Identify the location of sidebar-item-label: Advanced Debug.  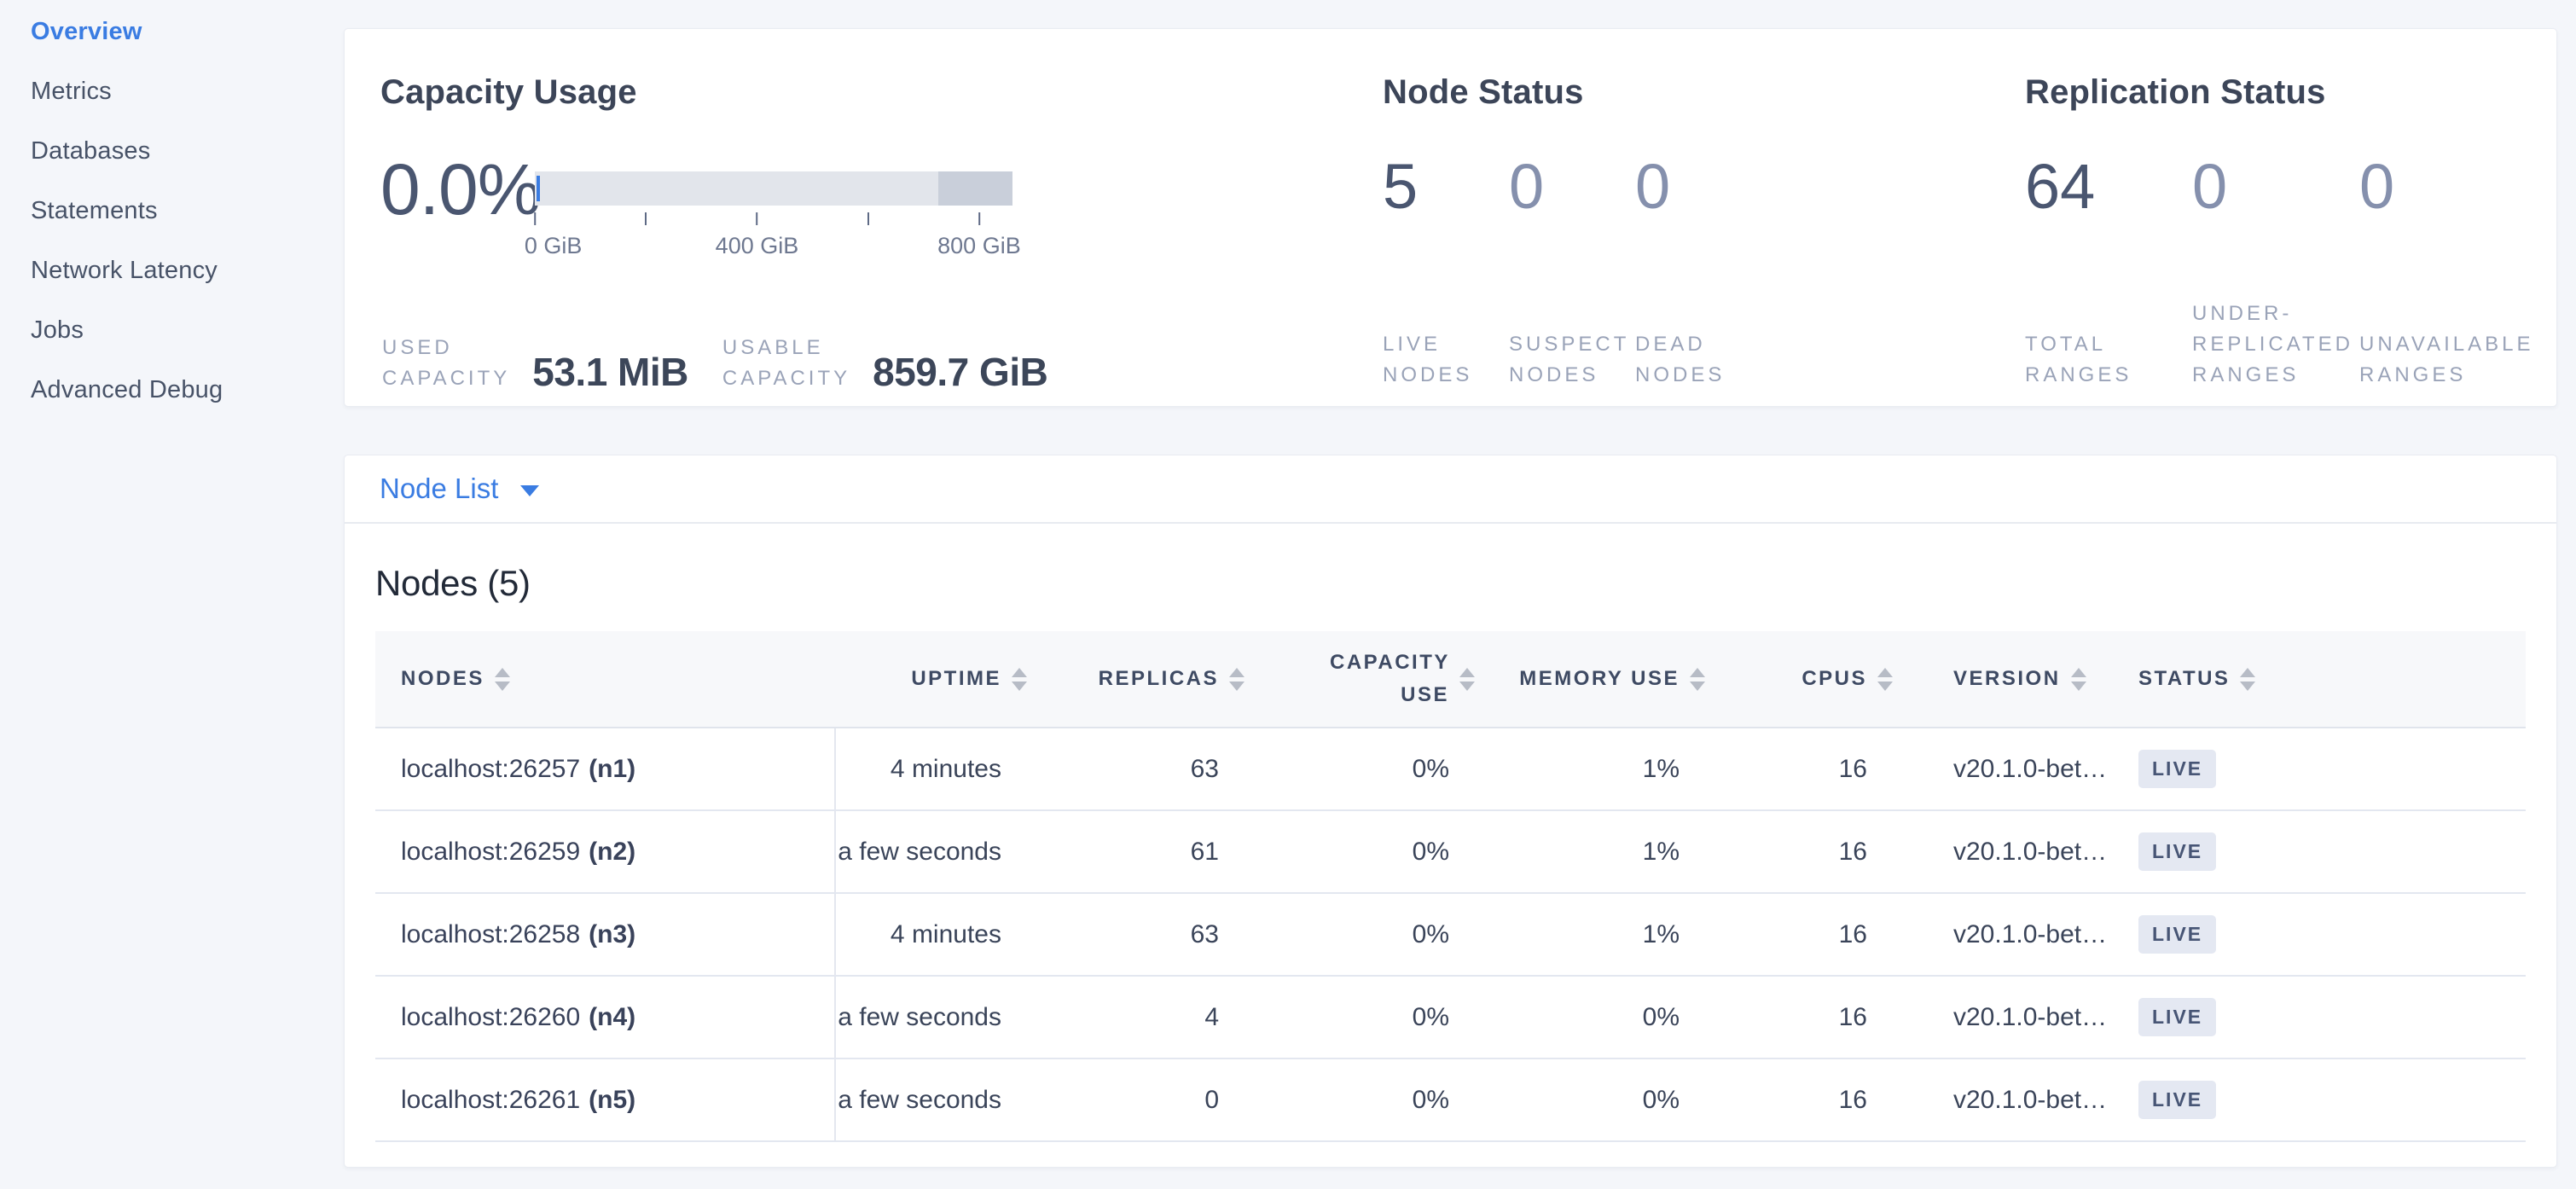
(127, 389).